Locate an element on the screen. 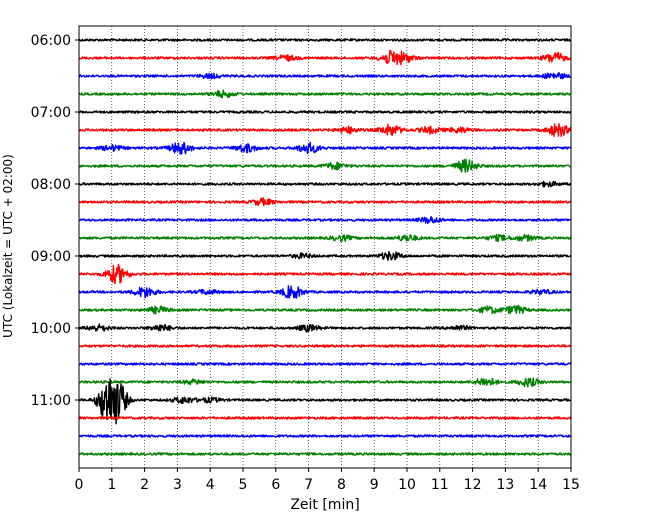  x-tick-label: 12 is located at coordinates (473, 485).